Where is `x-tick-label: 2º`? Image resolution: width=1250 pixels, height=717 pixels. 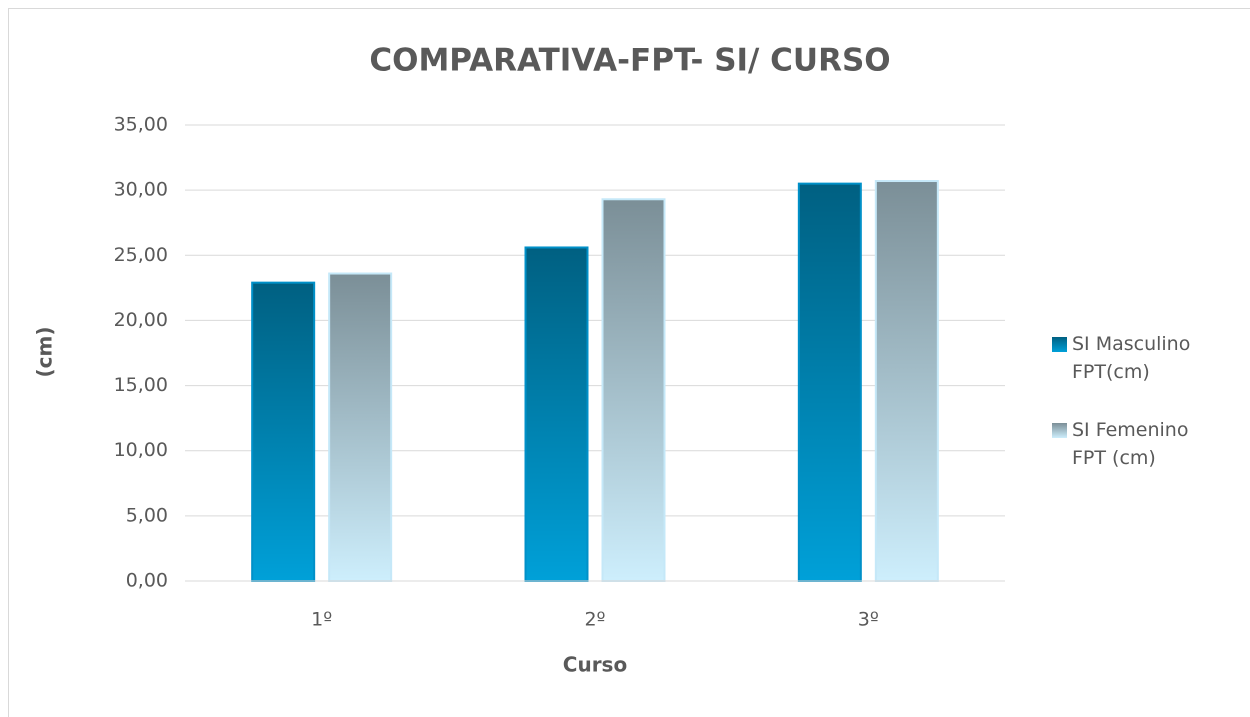
x-tick-label: 2º is located at coordinates (594, 620).